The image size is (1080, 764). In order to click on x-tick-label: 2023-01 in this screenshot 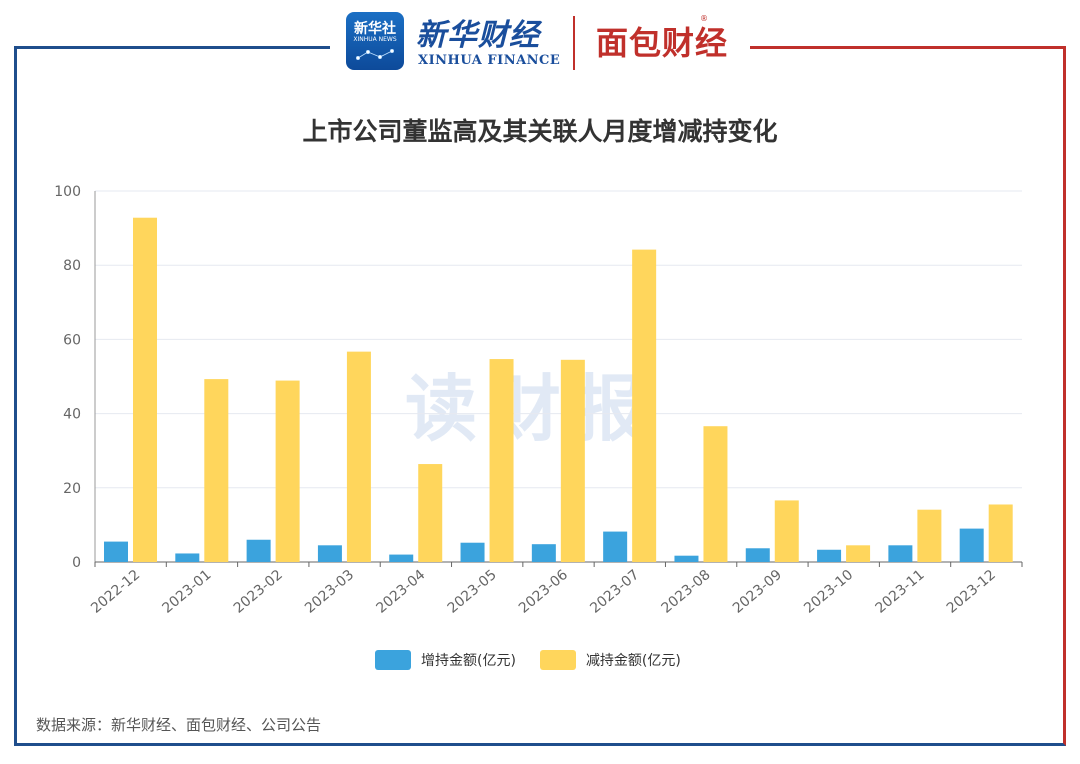, I will do `click(186, 592)`.